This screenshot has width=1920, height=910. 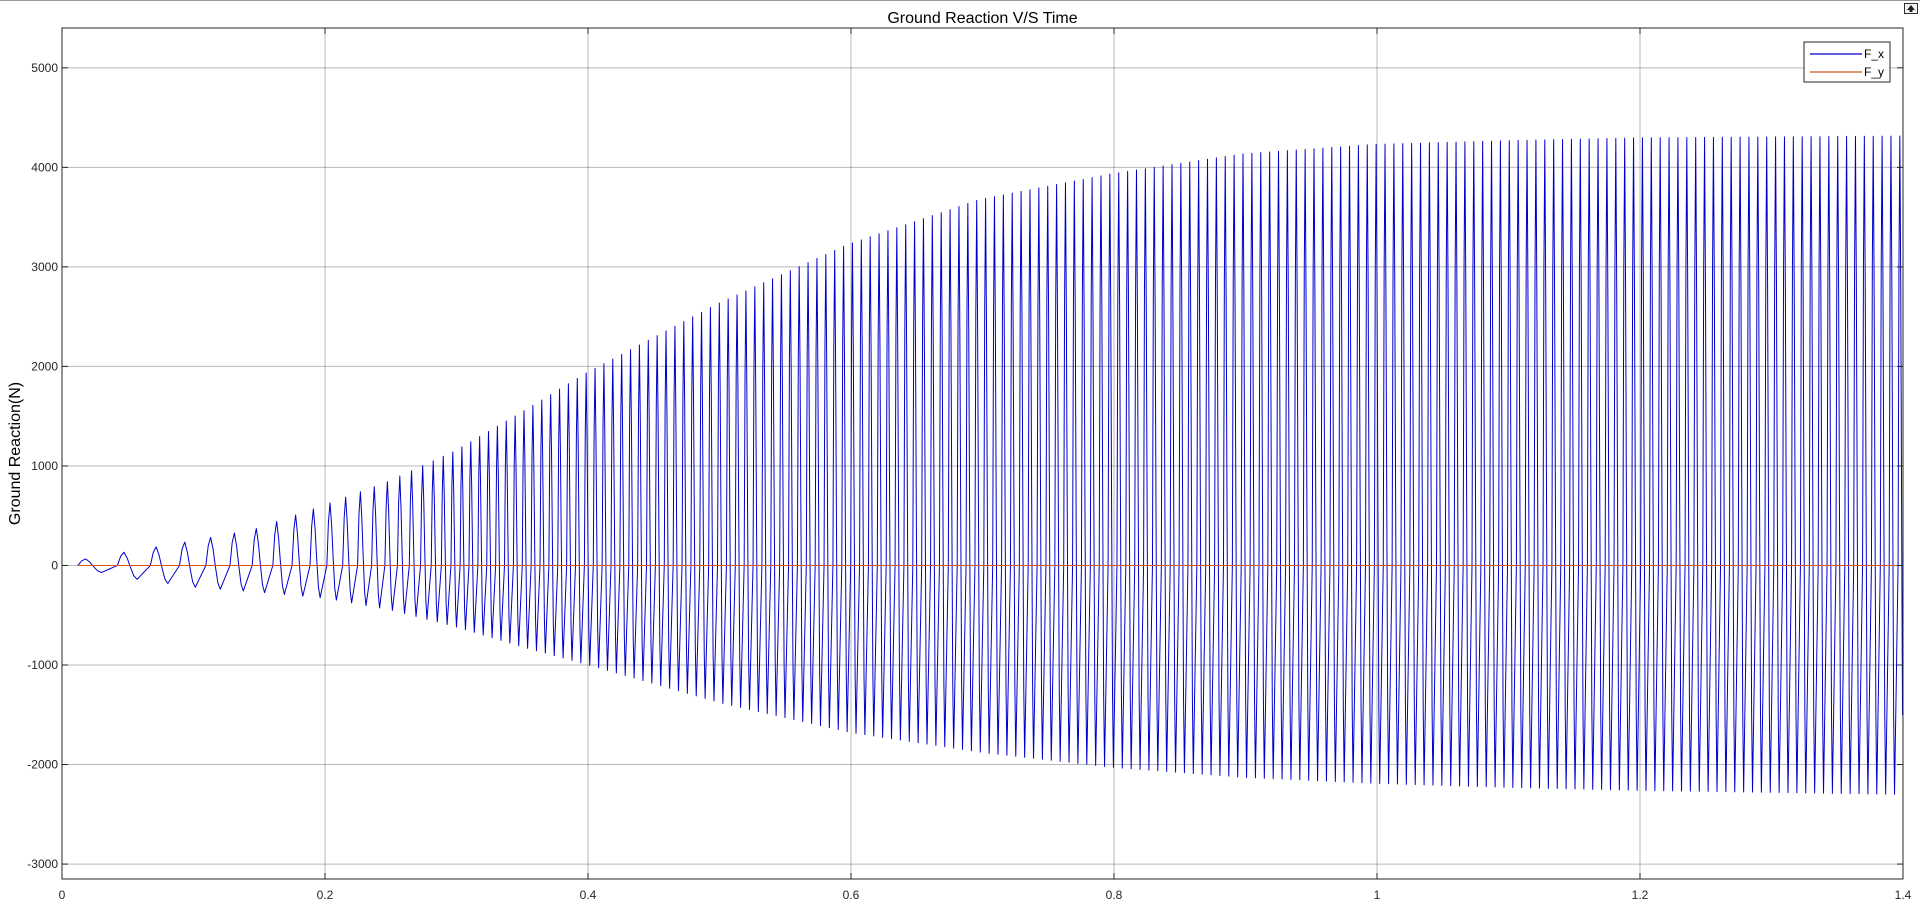 What do you see at coordinates (44, 366) in the screenshot?
I see `y-tick-label: 2000` at bounding box center [44, 366].